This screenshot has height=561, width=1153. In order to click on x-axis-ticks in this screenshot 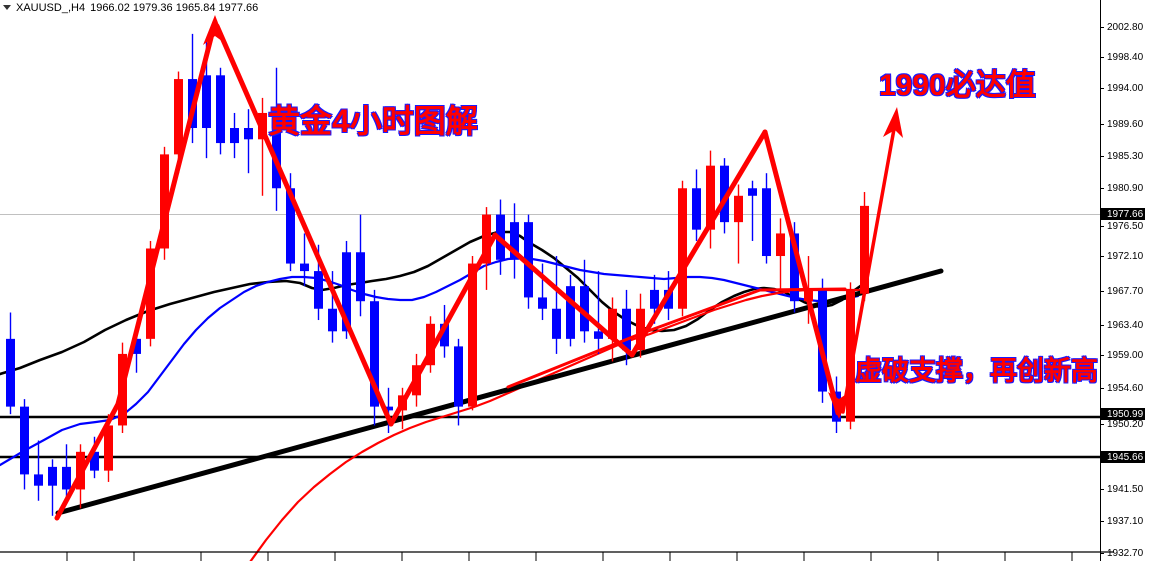, I will do `click(569, 556)`.